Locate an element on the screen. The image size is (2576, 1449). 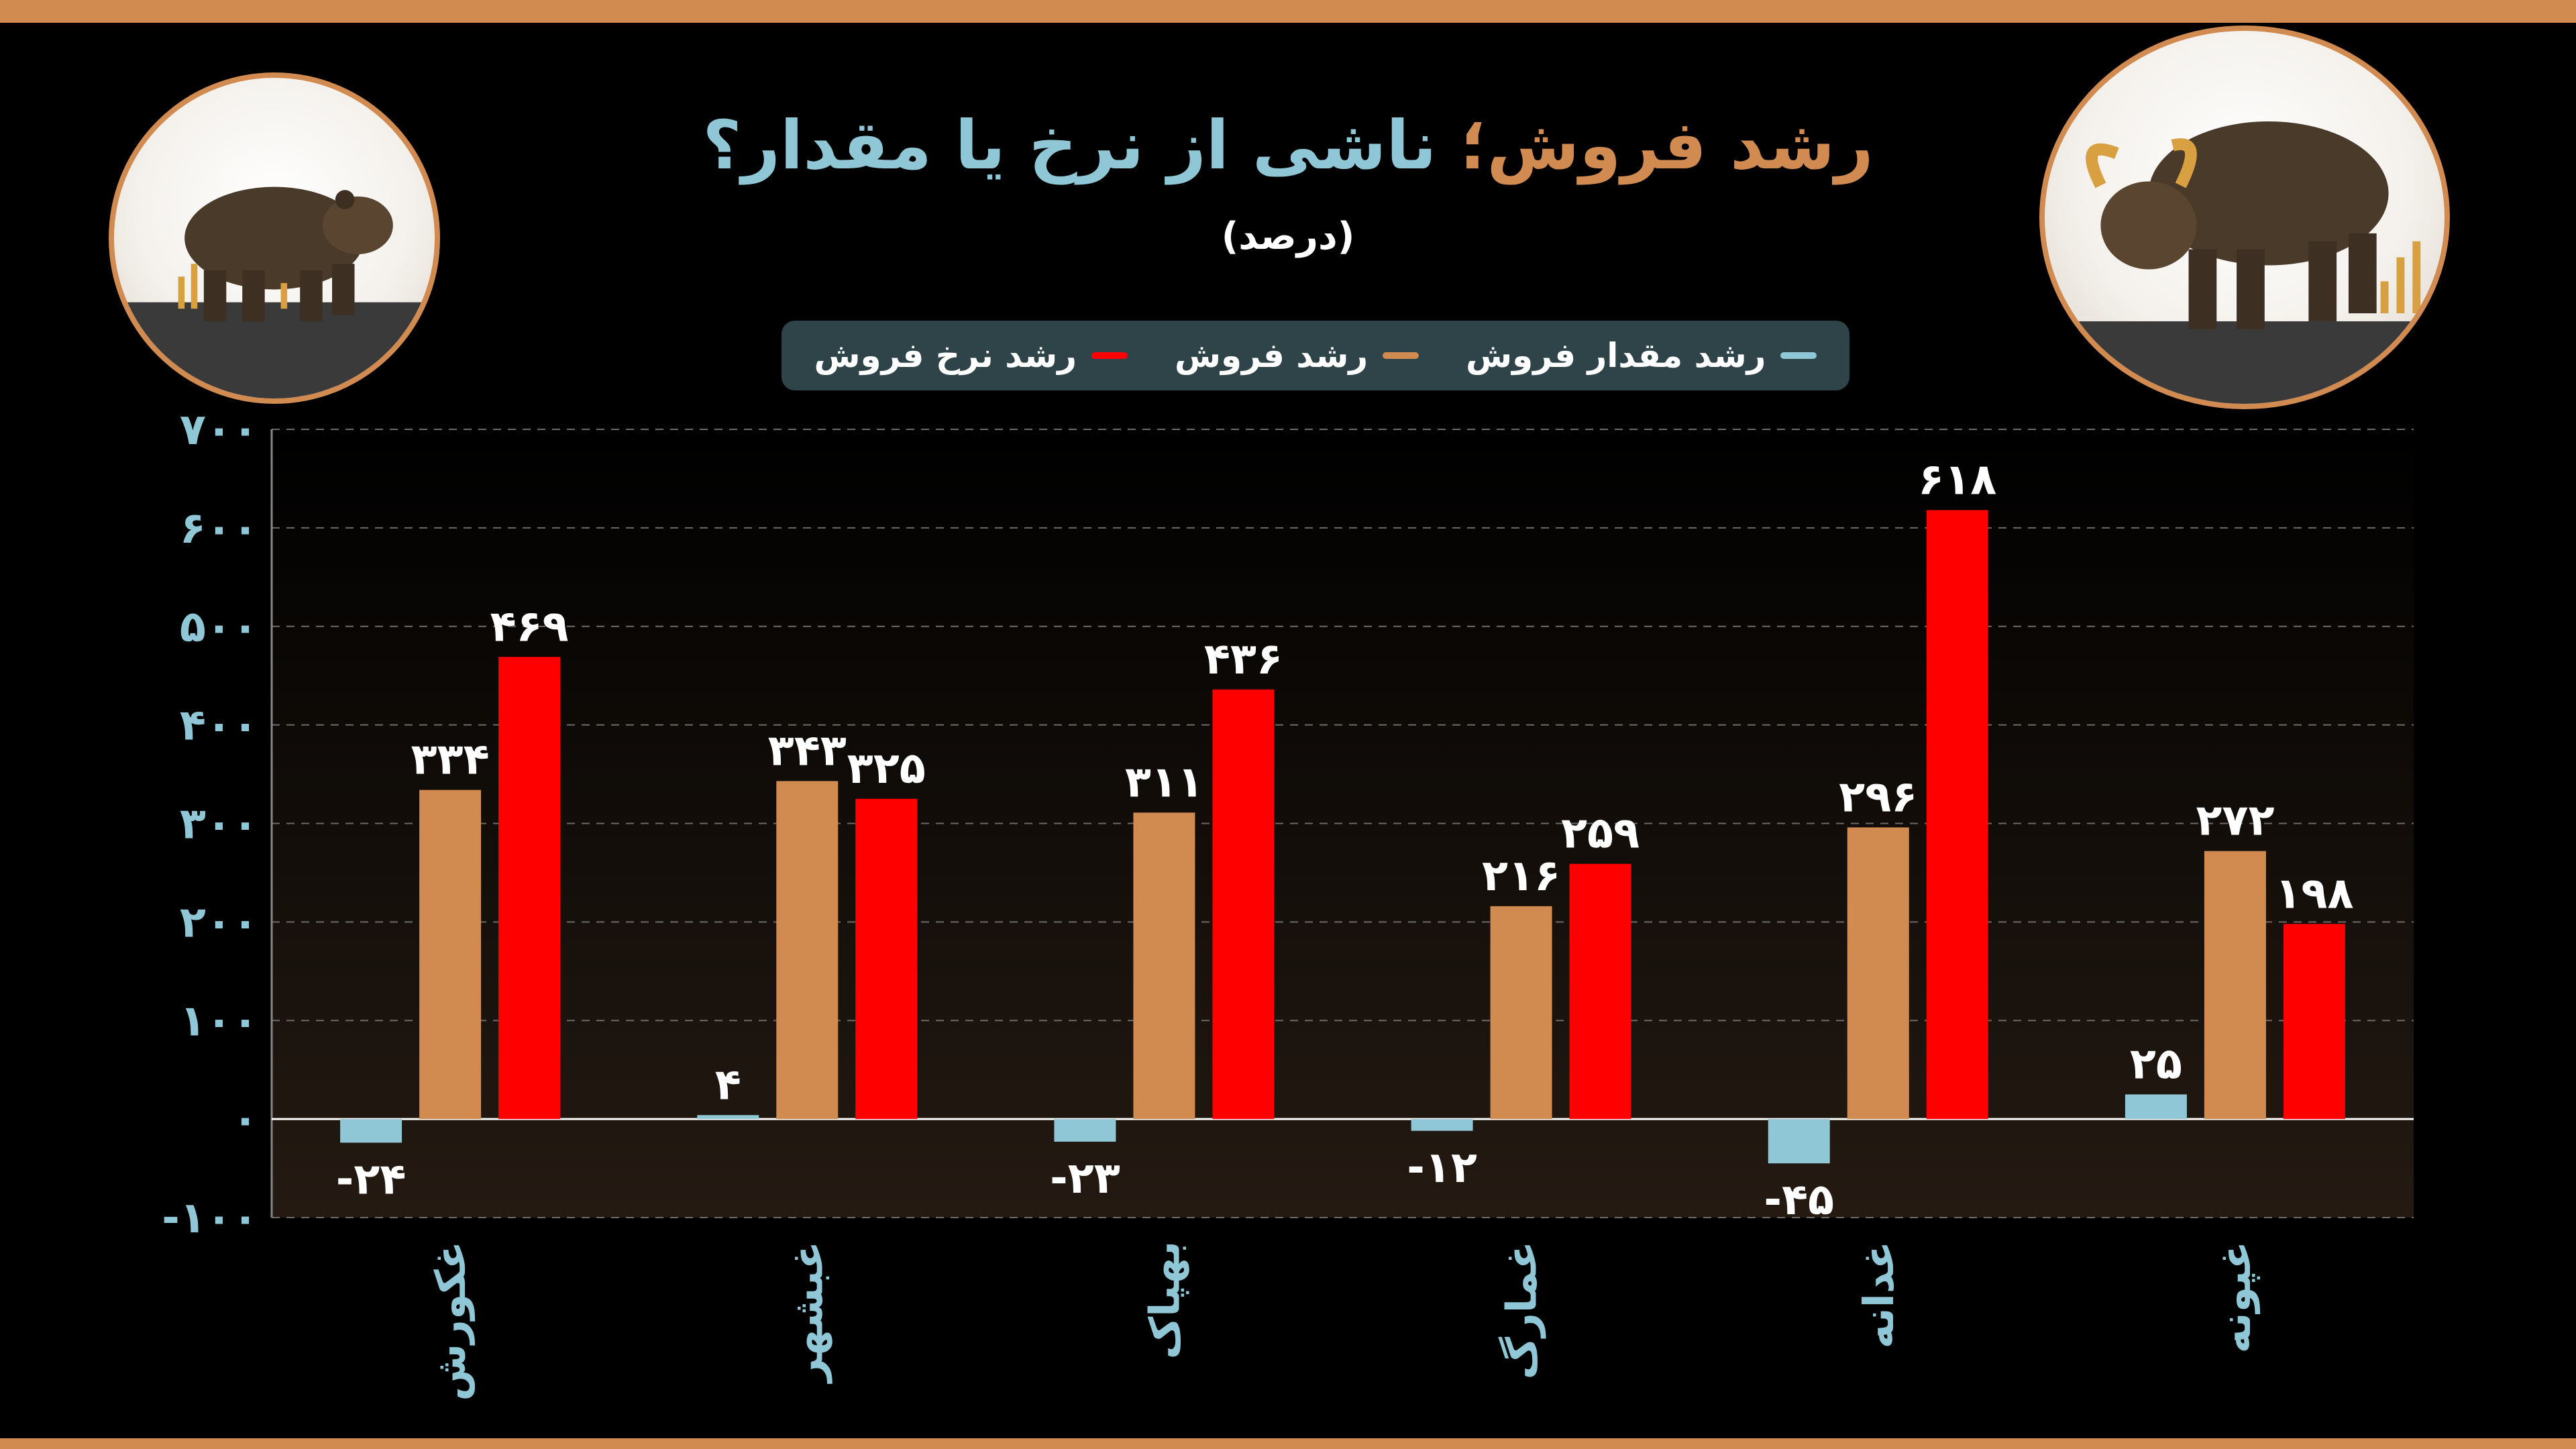
y-tick-label: -۱۰۰ is located at coordinates (210, 1218).